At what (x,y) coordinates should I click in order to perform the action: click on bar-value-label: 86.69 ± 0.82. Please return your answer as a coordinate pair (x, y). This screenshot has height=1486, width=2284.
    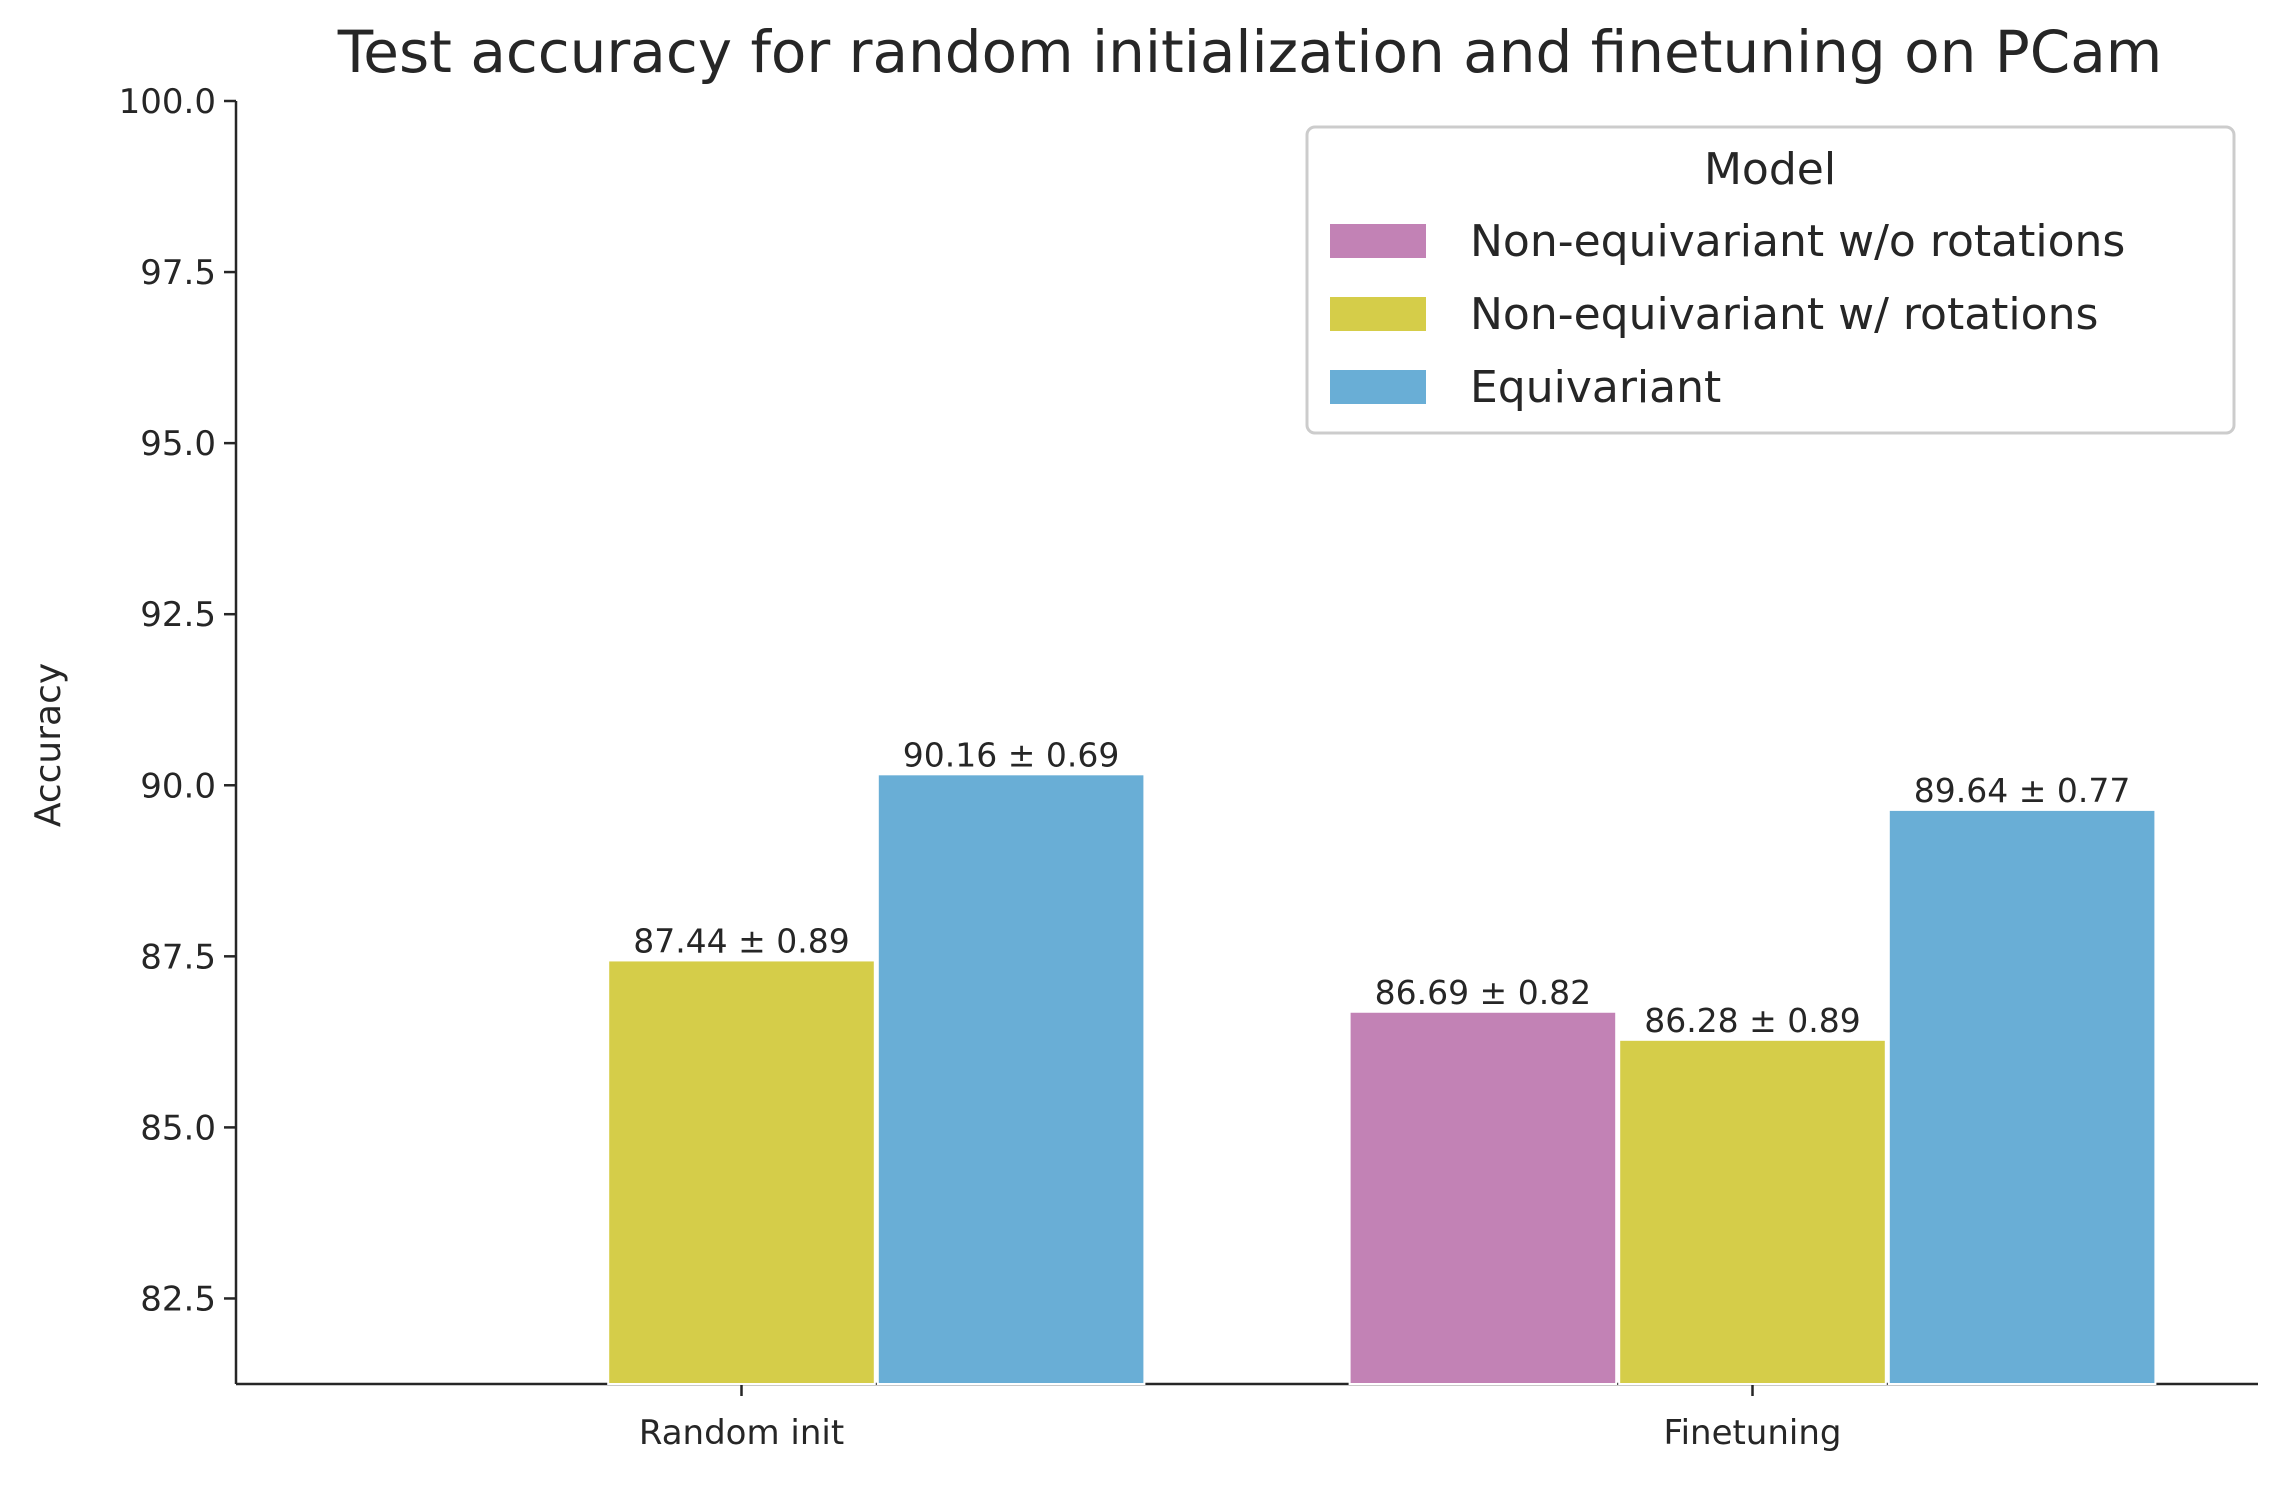
    Looking at the image, I should click on (1483, 992).